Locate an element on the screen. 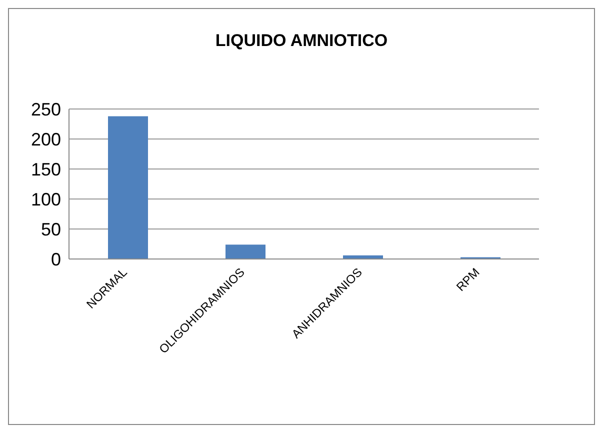 Image resolution: width=603 pixels, height=433 pixels. chart-title: LIQUIDO AMNIOTICO is located at coordinates (301, 41).